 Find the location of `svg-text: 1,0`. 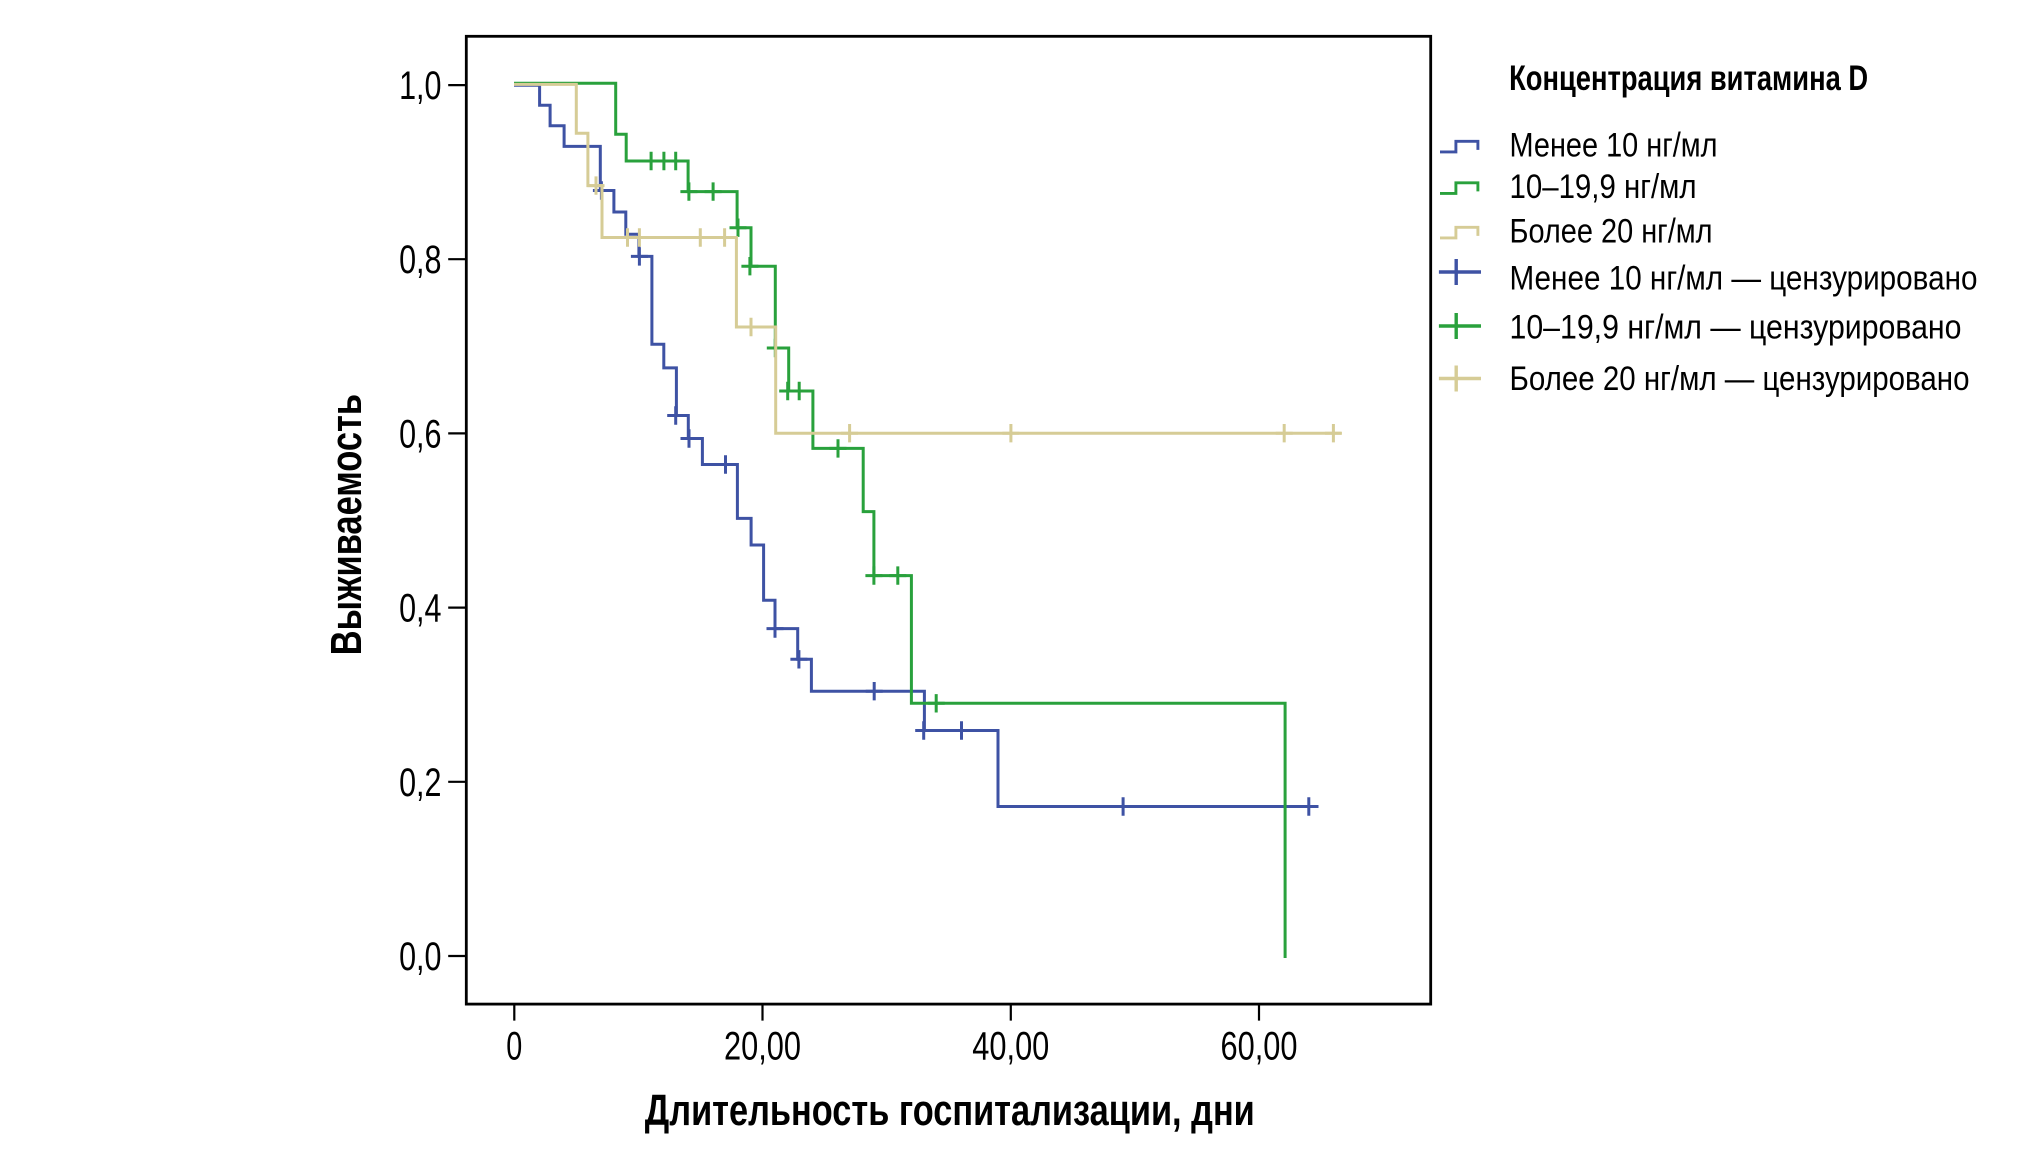

svg-text: 1,0 is located at coordinates (420, 86).